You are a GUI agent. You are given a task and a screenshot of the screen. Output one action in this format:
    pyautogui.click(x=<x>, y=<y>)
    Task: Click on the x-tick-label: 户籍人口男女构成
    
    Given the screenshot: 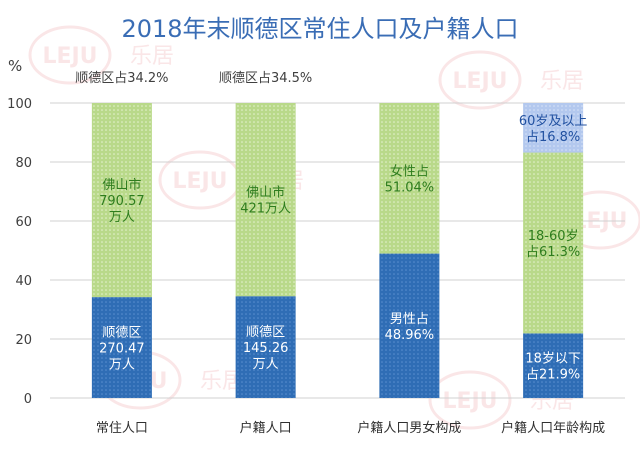 What is the action you would take?
    pyautogui.click(x=409, y=428)
    